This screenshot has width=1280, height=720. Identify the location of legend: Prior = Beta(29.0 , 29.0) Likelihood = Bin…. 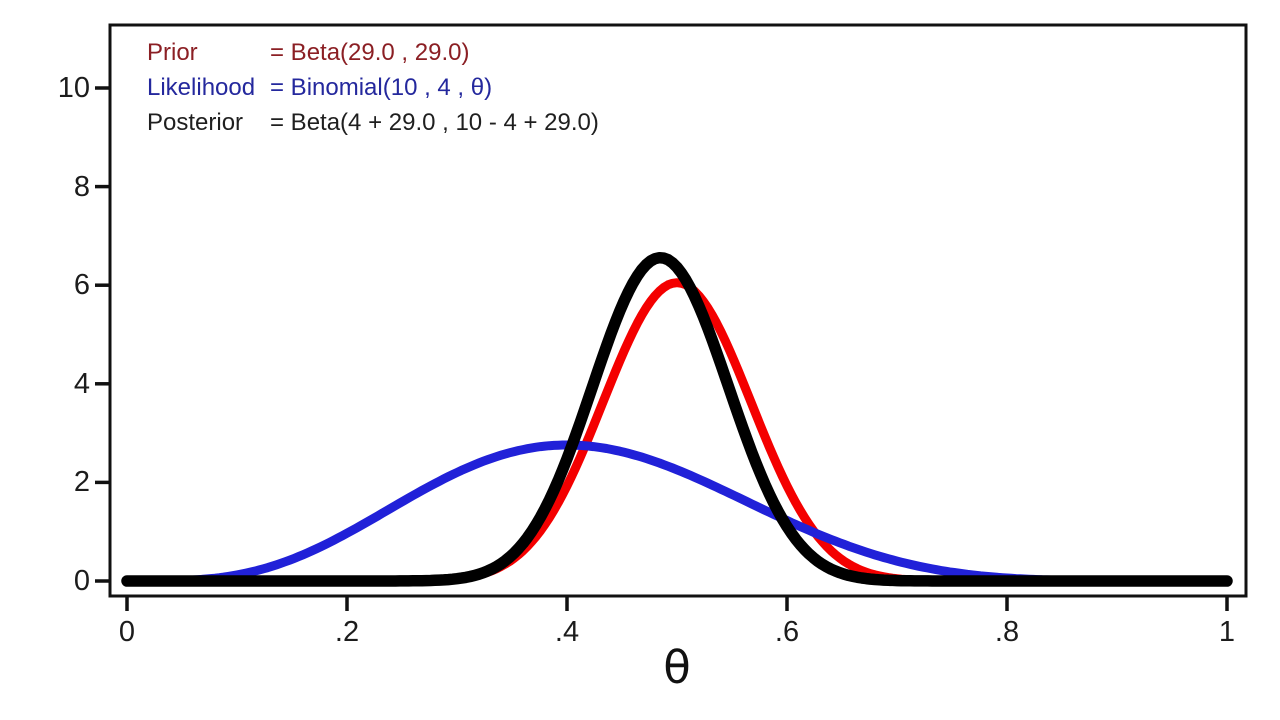
(373, 87).